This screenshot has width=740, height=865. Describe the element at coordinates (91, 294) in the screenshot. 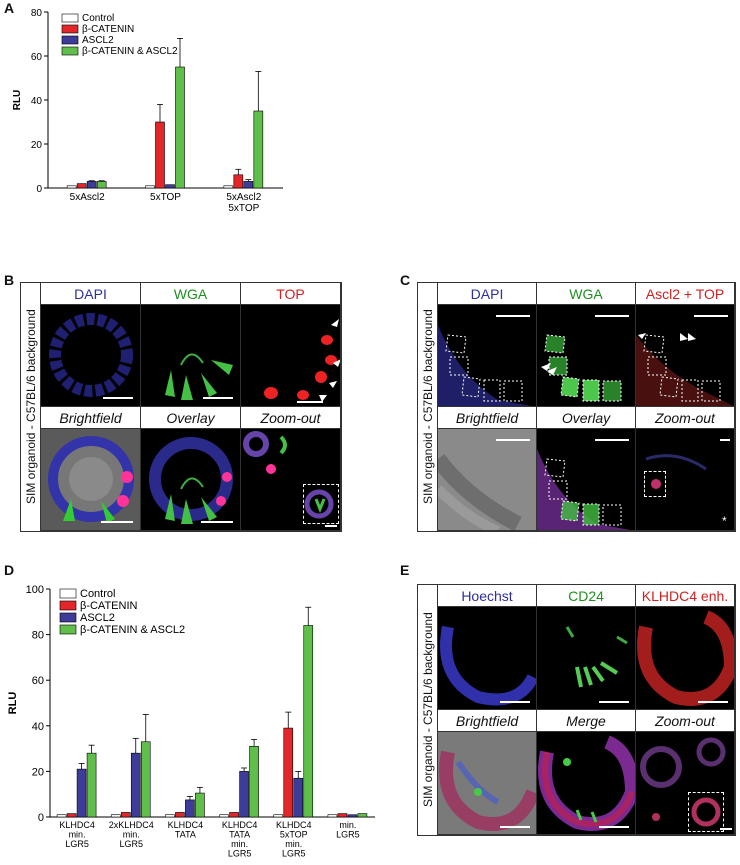

I see `panel-b-header-dapi: DAPI` at that location.